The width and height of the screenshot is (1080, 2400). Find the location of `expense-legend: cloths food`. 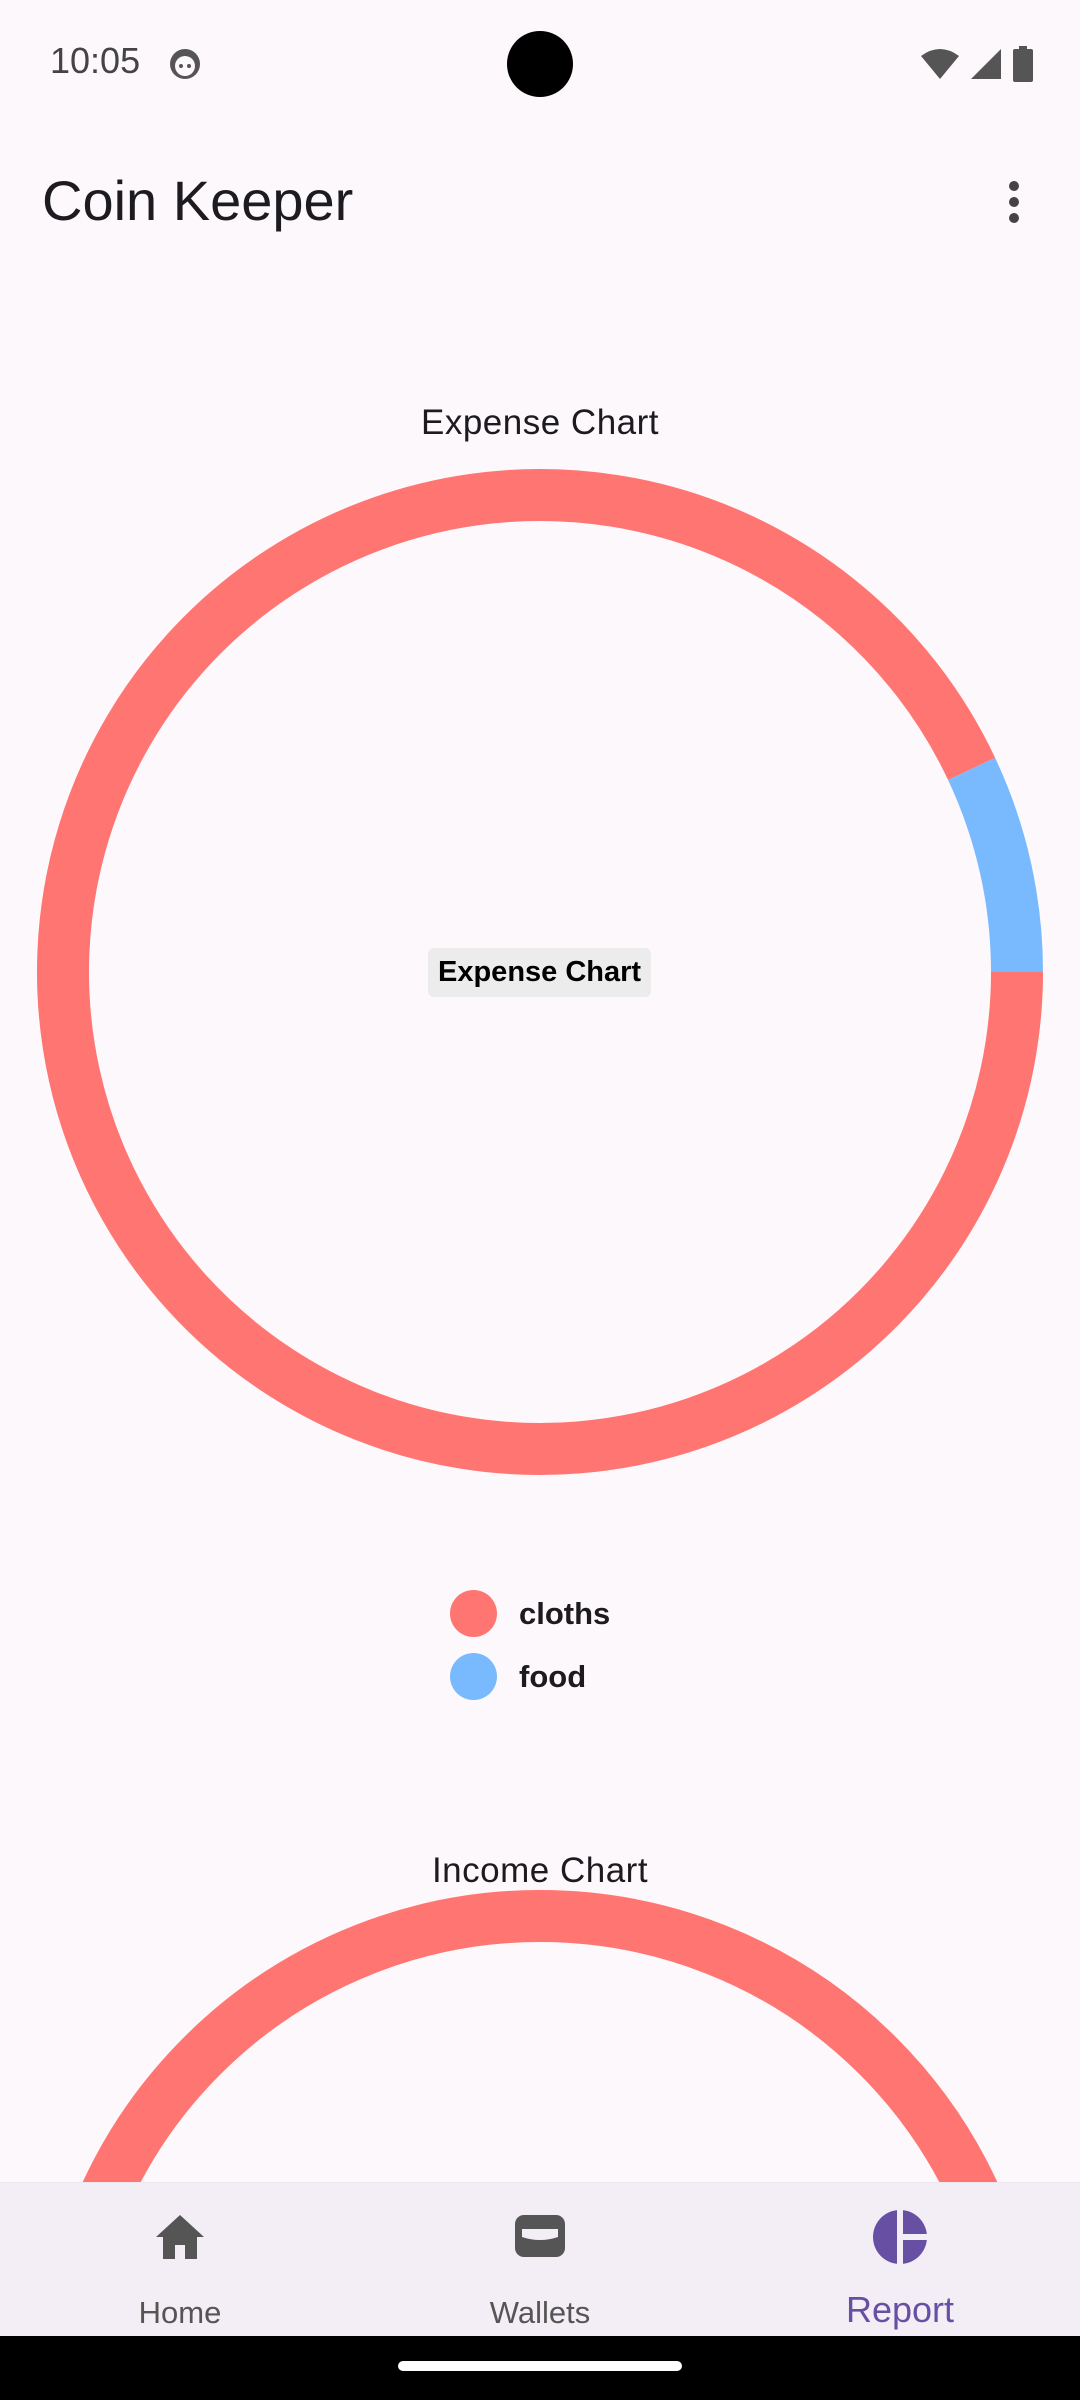

expense-legend: cloths food is located at coordinates (530, 1645).